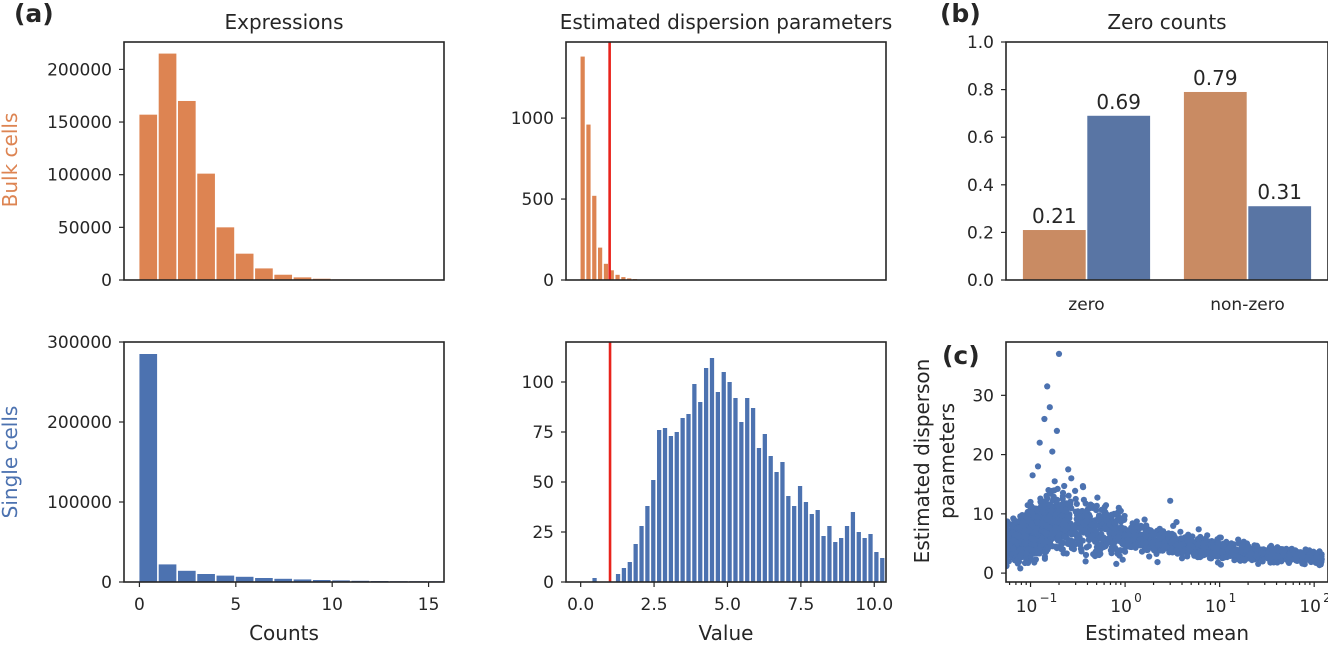  I want to click on disp-single-xtick-label: 2.5, so click(654, 605).